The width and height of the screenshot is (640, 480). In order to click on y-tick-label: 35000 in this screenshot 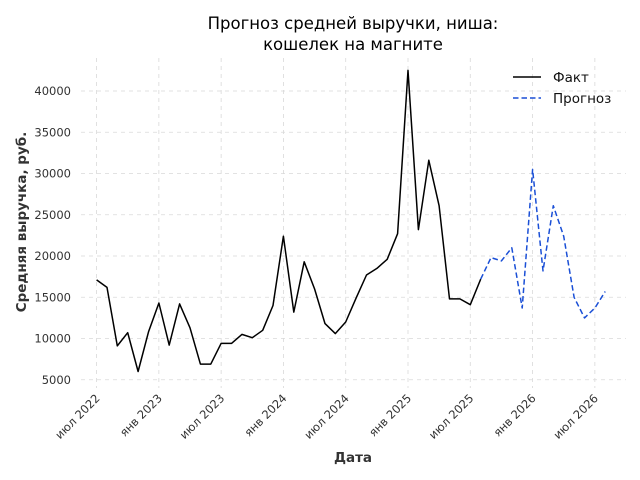, I will do `click(52, 132)`.